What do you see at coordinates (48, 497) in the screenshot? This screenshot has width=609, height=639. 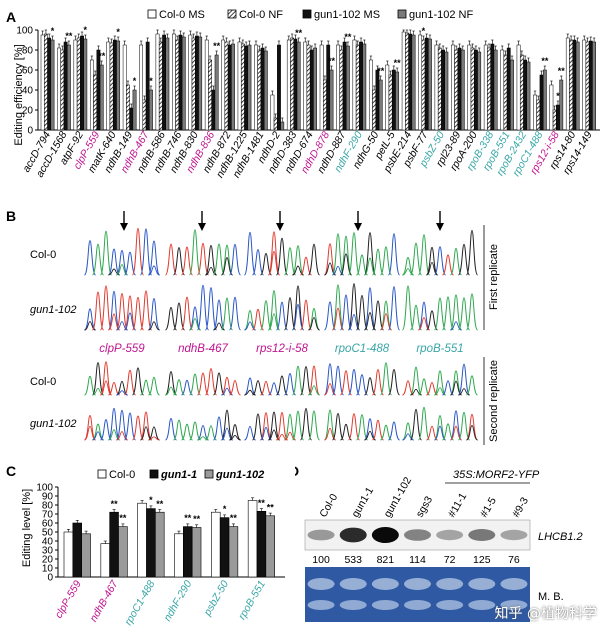 I see `y-tick-label: 90` at bounding box center [48, 497].